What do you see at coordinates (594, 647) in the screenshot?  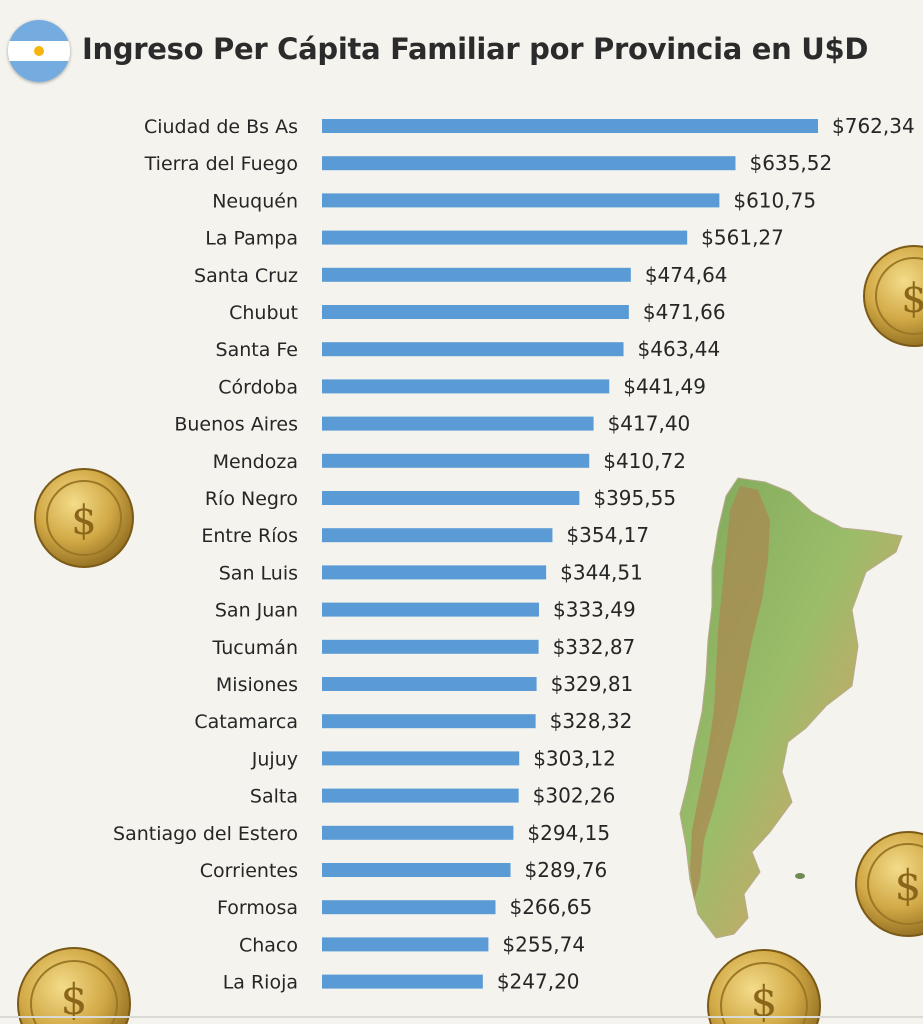 I see `value-label: $332,87` at bounding box center [594, 647].